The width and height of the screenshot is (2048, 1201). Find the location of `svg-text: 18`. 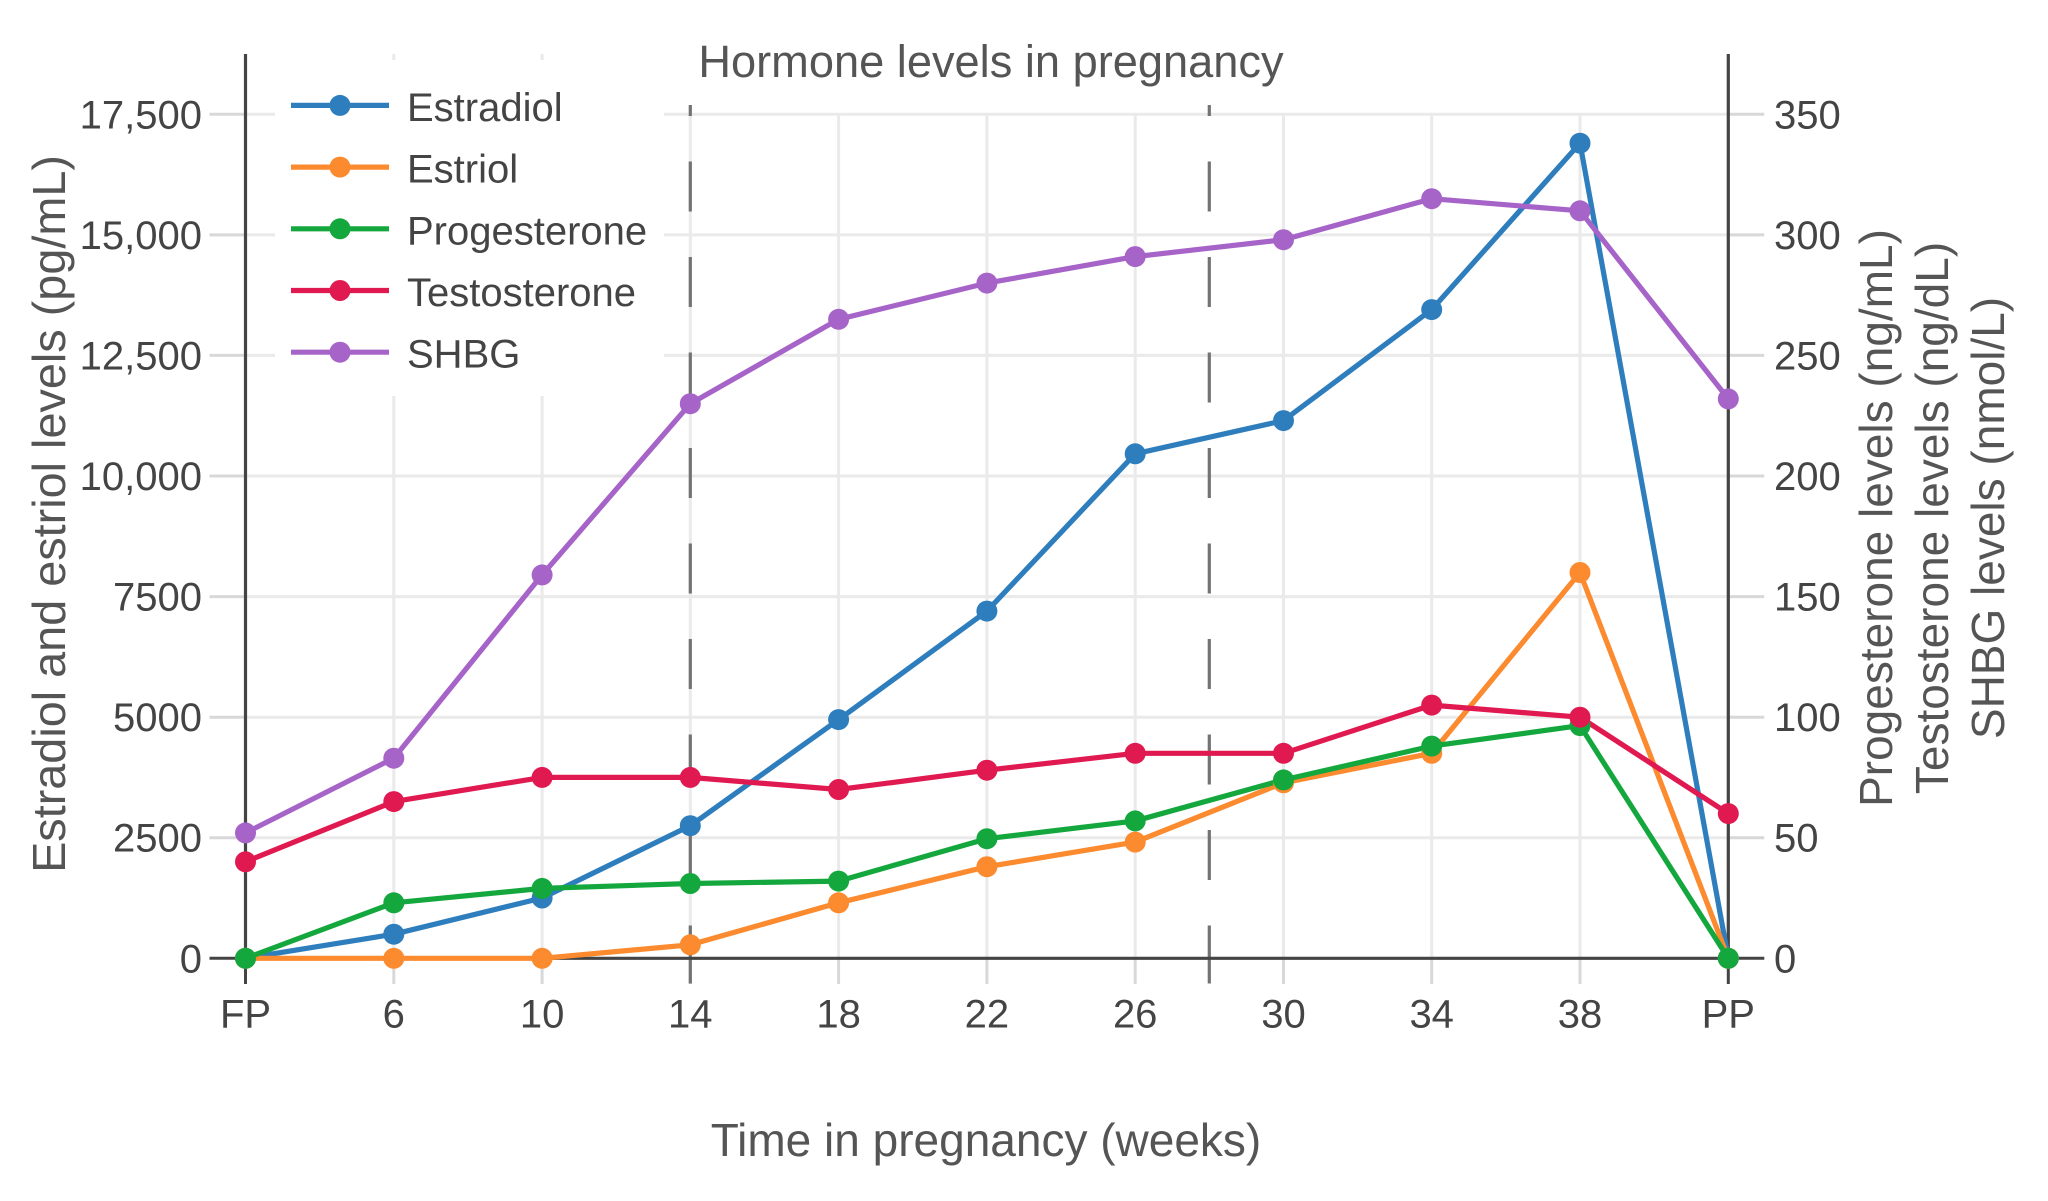

svg-text: 18 is located at coordinates (838, 1015).